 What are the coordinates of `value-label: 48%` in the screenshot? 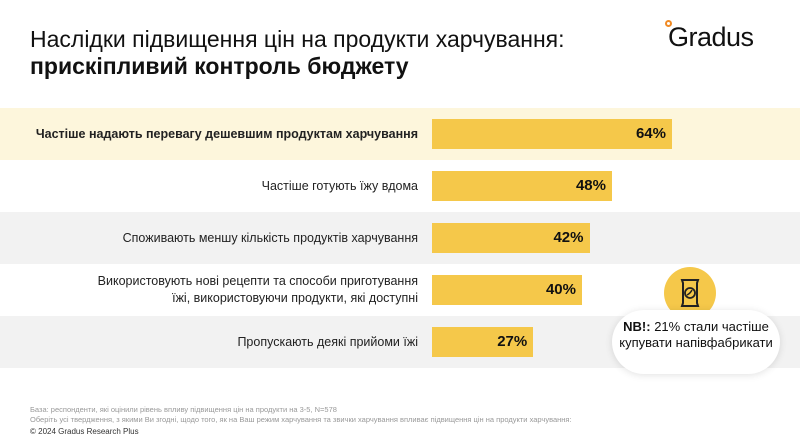 It's located at (590, 185).